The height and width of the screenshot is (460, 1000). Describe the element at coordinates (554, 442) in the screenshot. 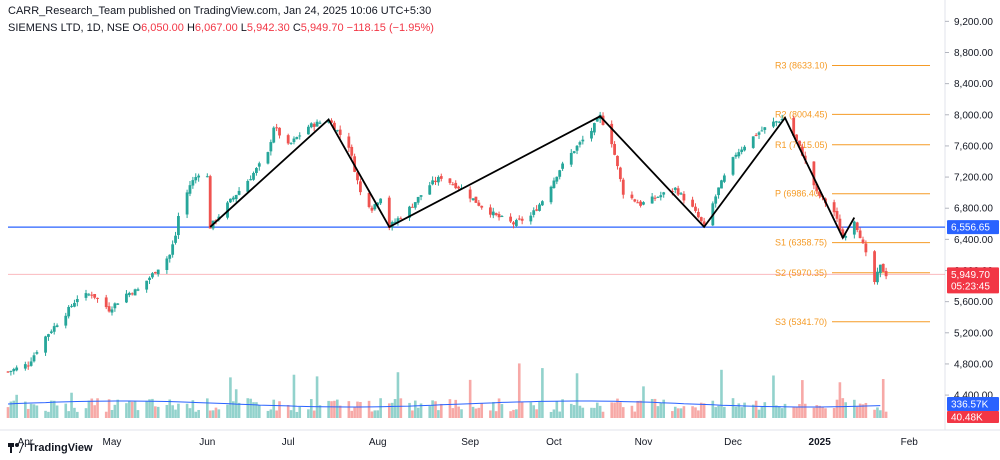

I see `x-tick-label: Oct` at that location.